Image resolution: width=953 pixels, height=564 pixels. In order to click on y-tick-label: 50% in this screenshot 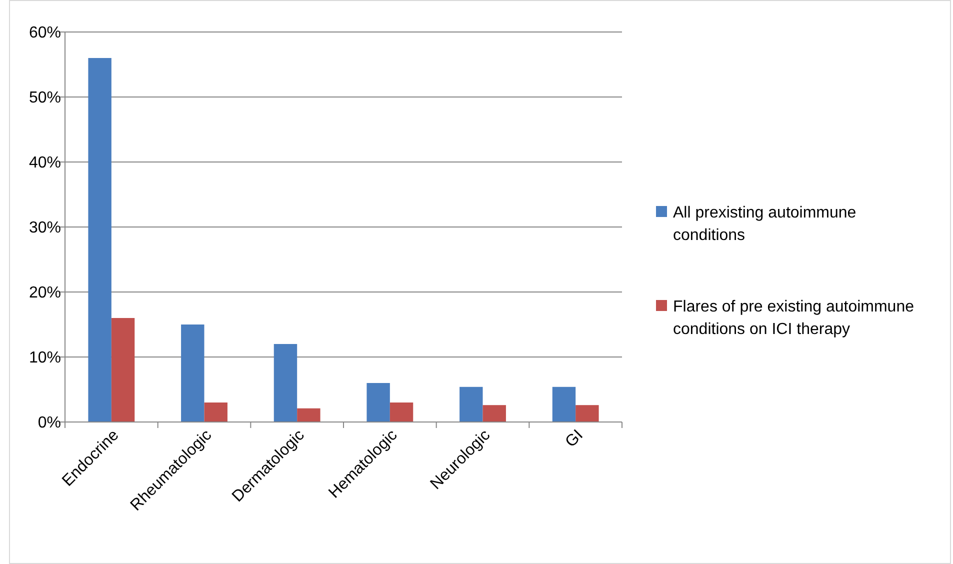, I will do `click(44, 98)`.